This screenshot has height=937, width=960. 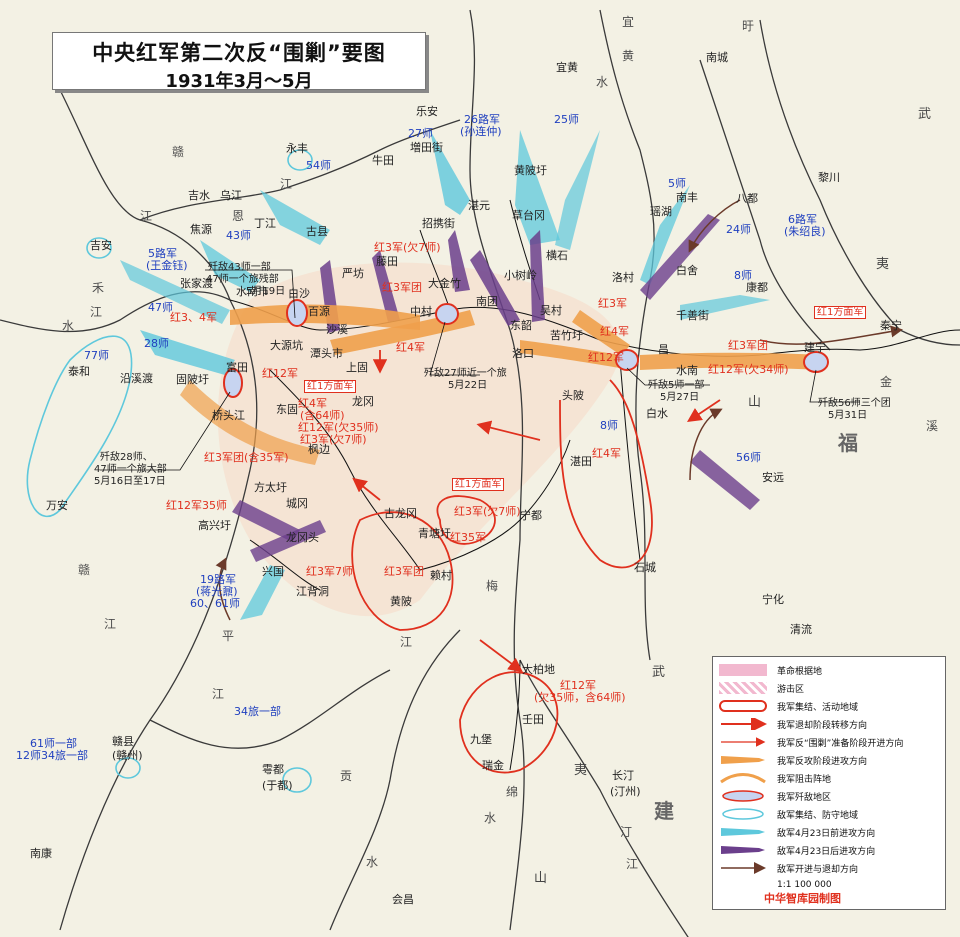 What do you see at coordinates (228, 636) in the screenshot?
I see `river-char: 平` at bounding box center [228, 636].